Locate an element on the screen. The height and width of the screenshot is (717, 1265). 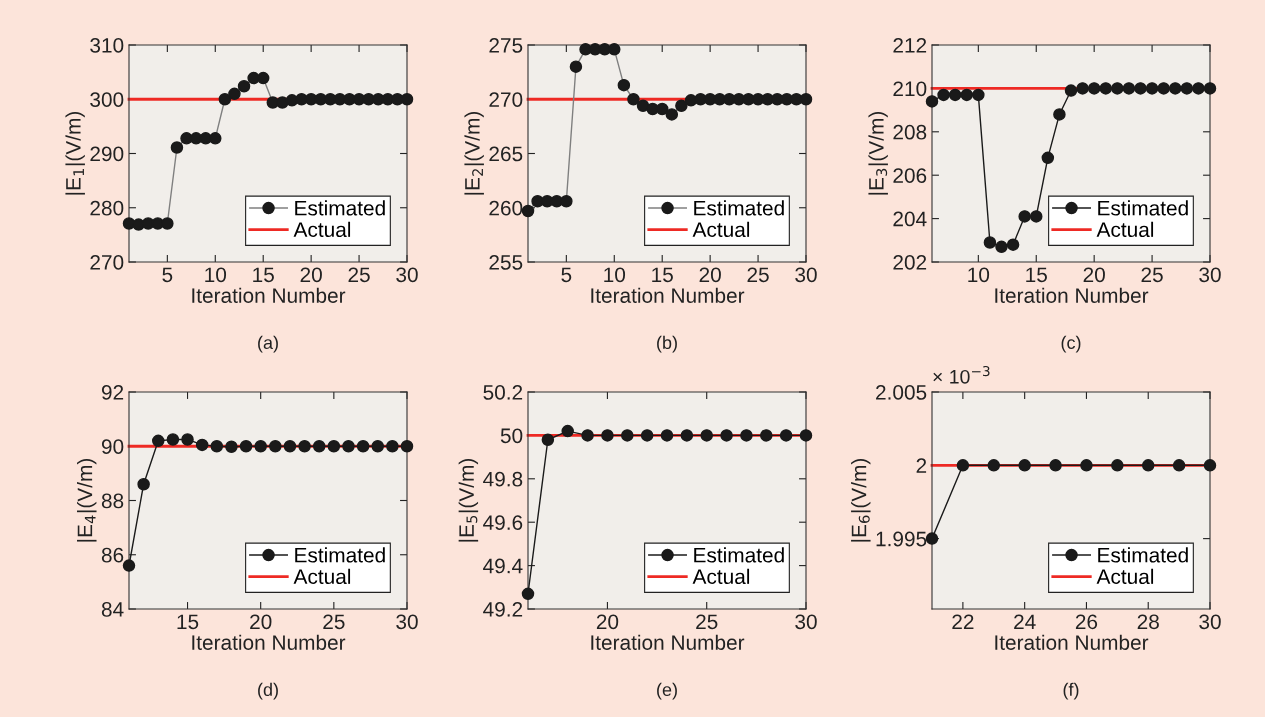
y-tick-label: 92 is located at coordinates (112, 392).